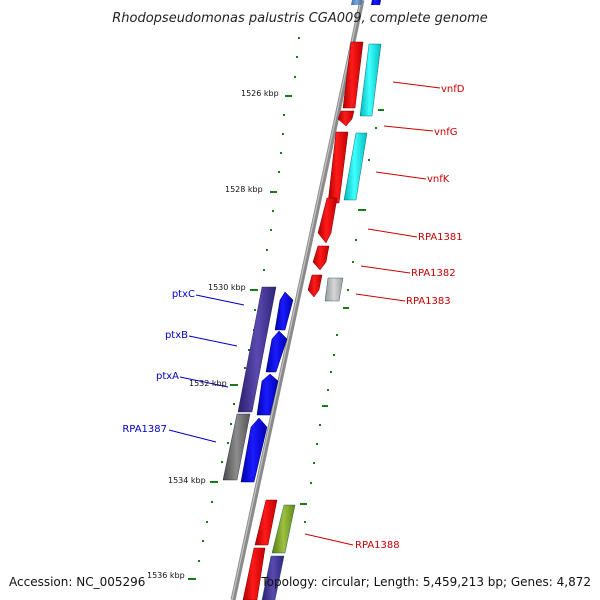  I want to click on gene-RPA1381, so click(327, 220).